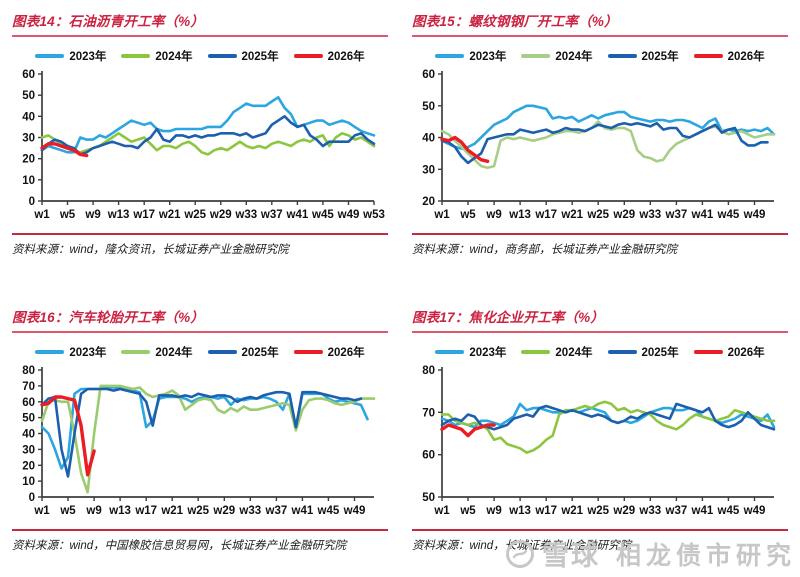 This screenshot has height=577, width=800. What do you see at coordinates (508, 317) in the screenshot?
I see `chart-title: 图表17：焦化企业开工率（%）` at bounding box center [508, 317].